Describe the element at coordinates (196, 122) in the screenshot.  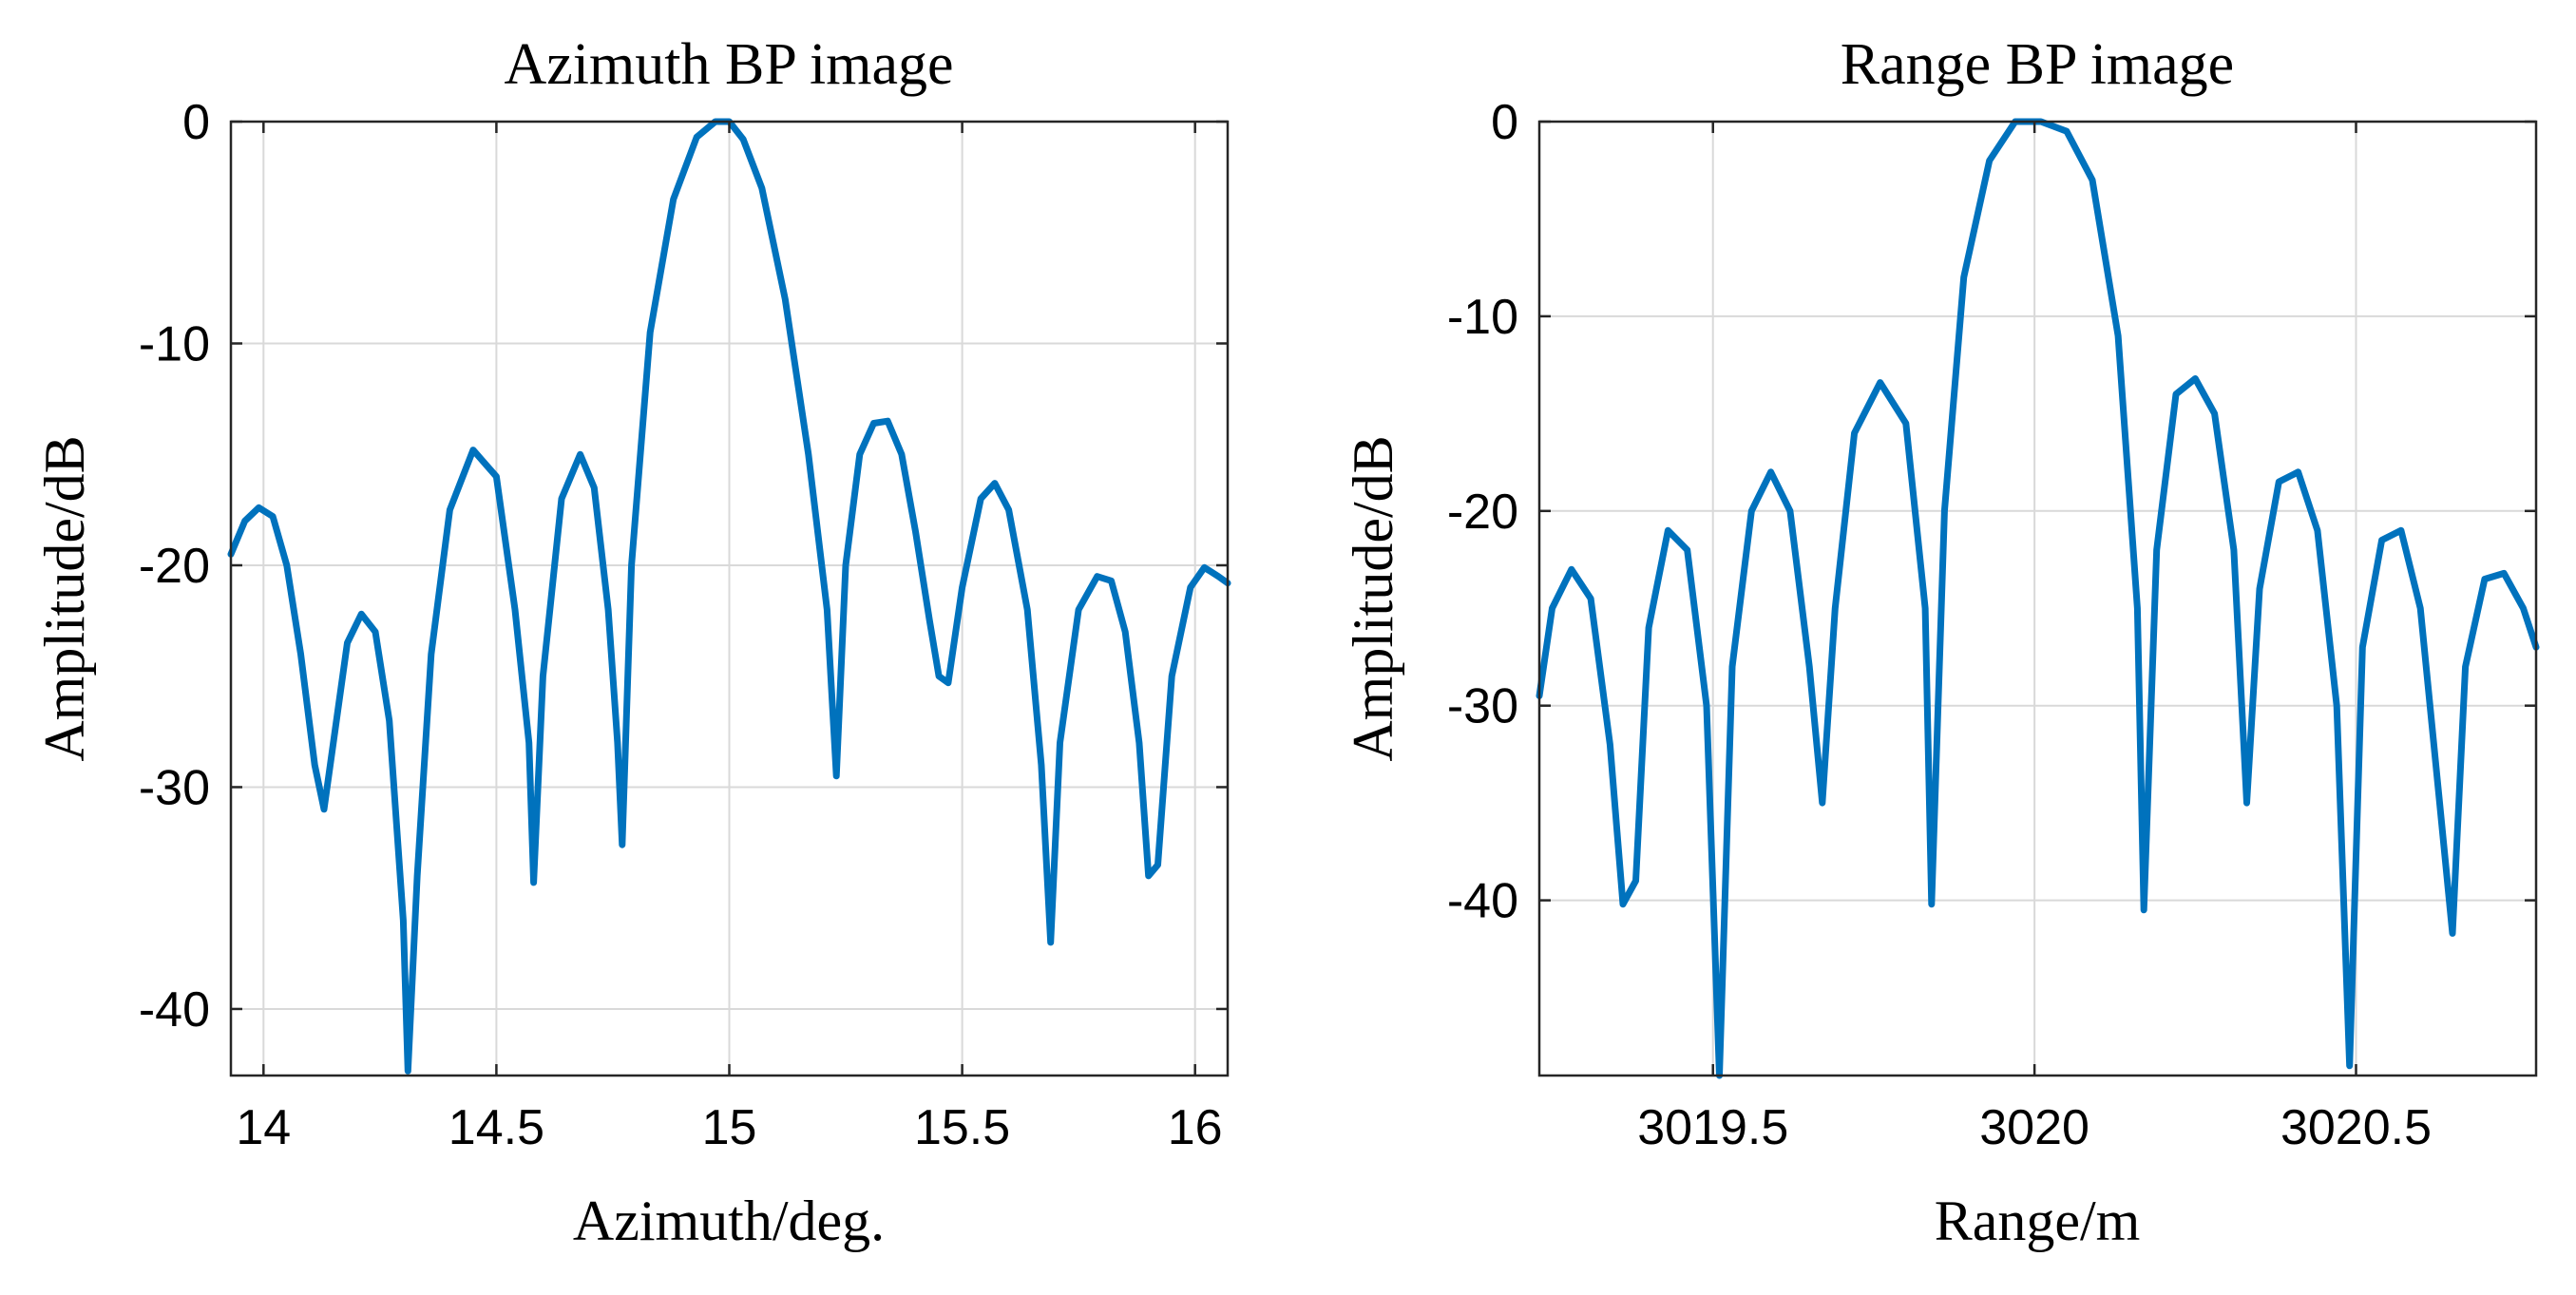
I see `azimuth-y-tick-label: 0` at that location.